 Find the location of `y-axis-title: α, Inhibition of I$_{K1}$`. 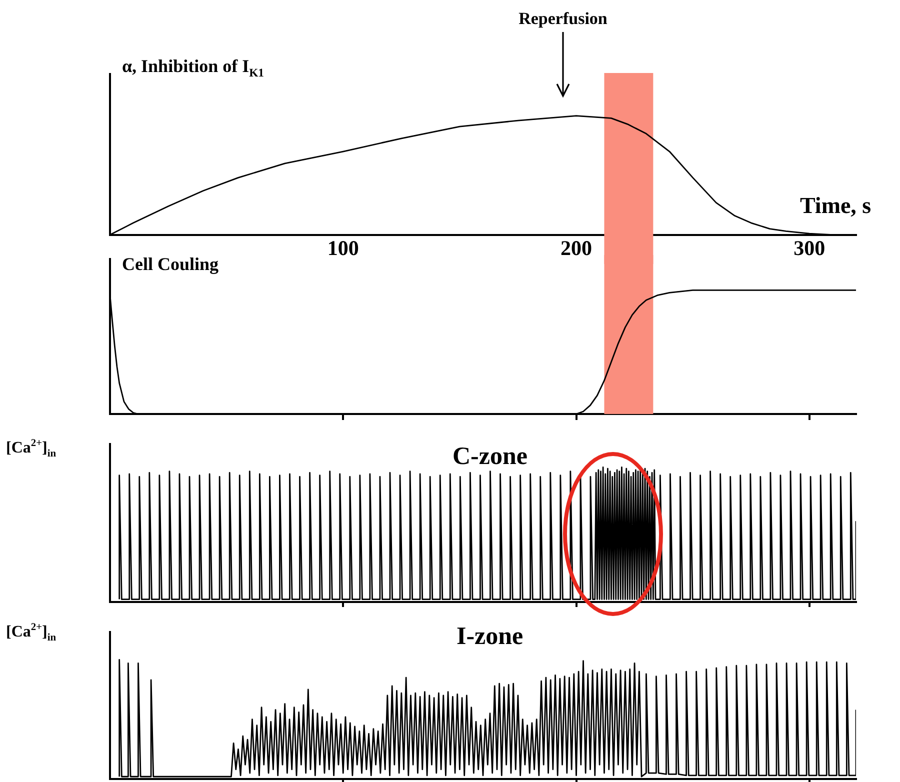

y-axis-title: α, Inhibition of I$_{K1}$ is located at coordinates (193, 68).